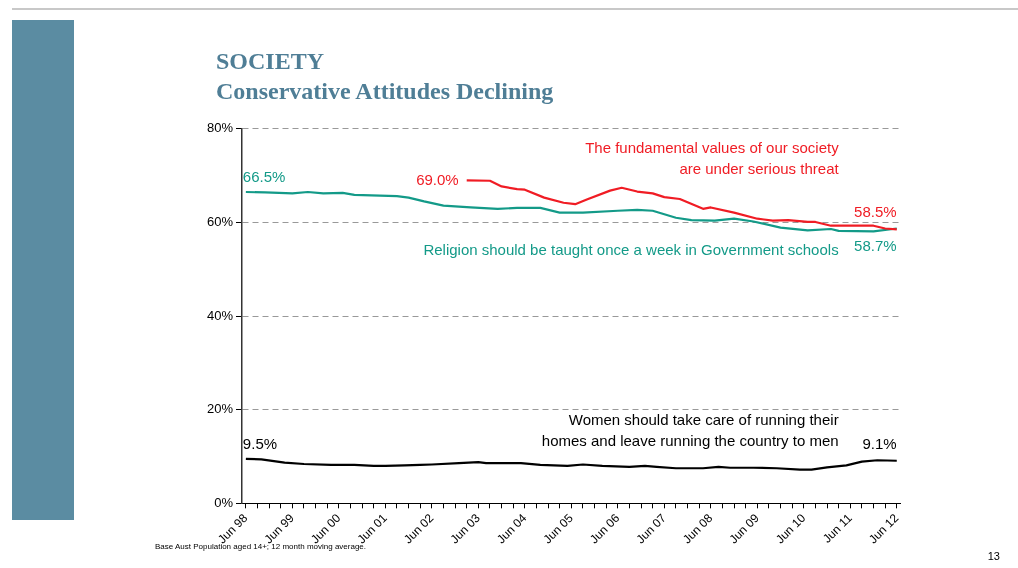  I want to click on data-label: 66.5%, so click(264, 176).